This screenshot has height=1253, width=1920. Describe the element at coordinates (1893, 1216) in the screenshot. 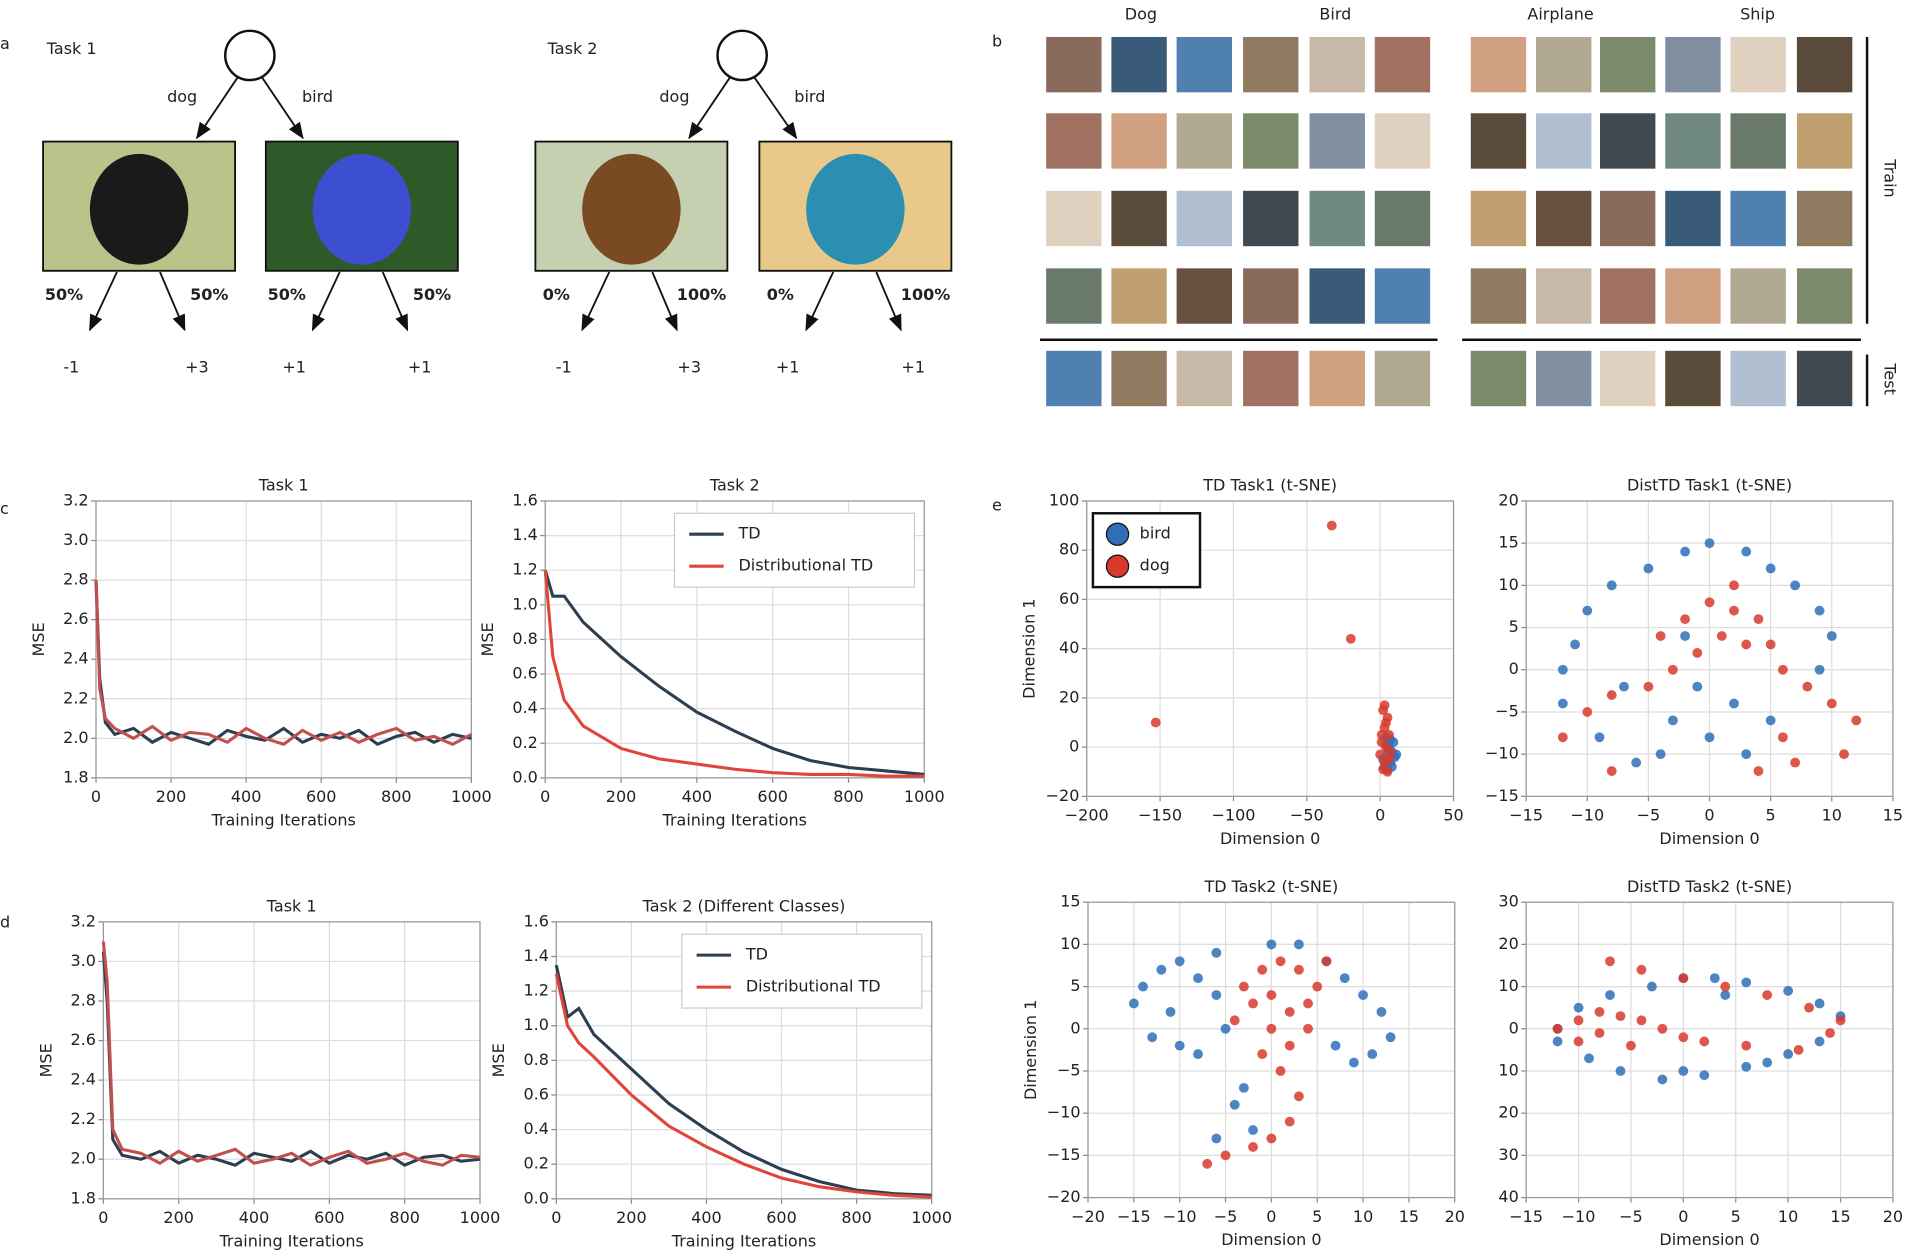

I see `x-tick-label: 20` at that location.